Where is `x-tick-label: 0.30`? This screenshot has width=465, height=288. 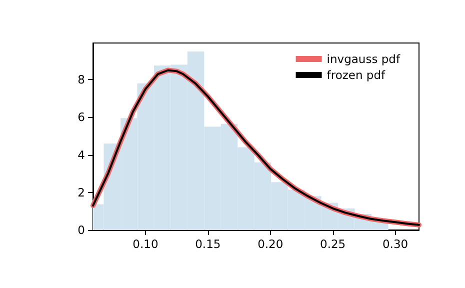 x-tick-label: 0.30 is located at coordinates (395, 244).